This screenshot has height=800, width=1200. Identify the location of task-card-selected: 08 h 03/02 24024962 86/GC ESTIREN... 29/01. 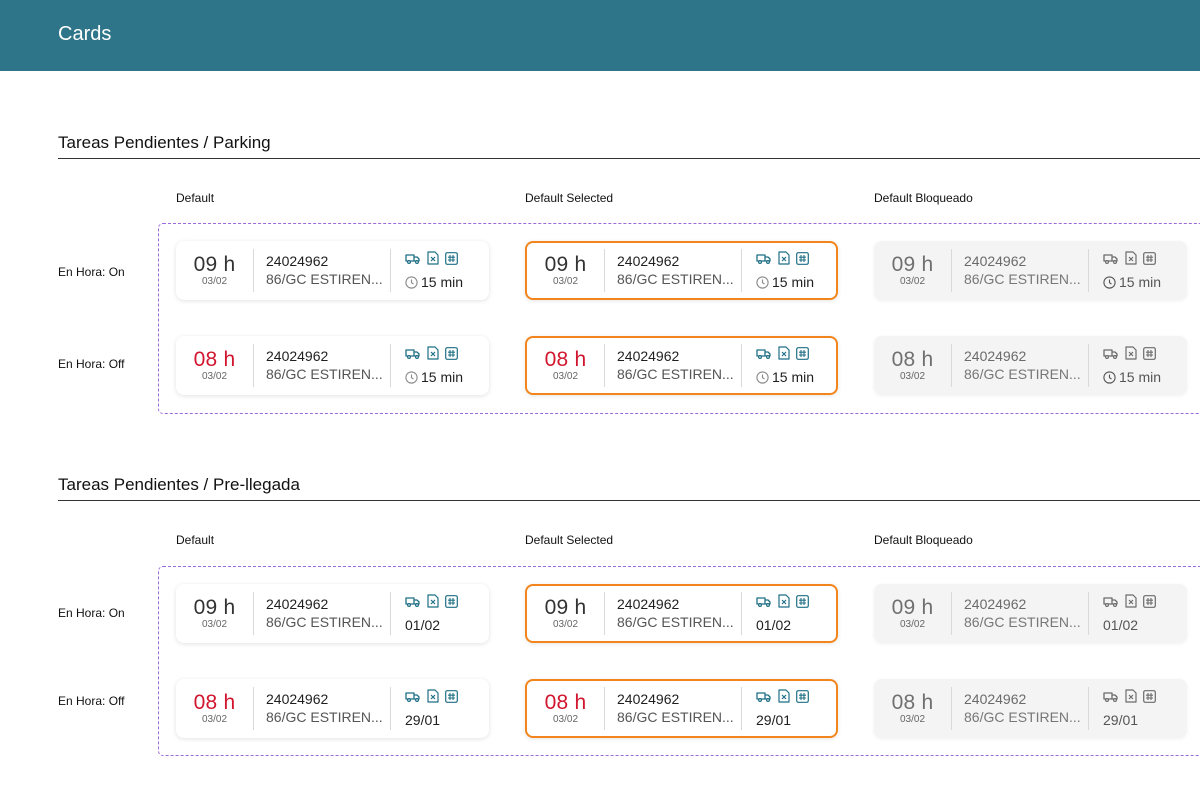
(681, 708).